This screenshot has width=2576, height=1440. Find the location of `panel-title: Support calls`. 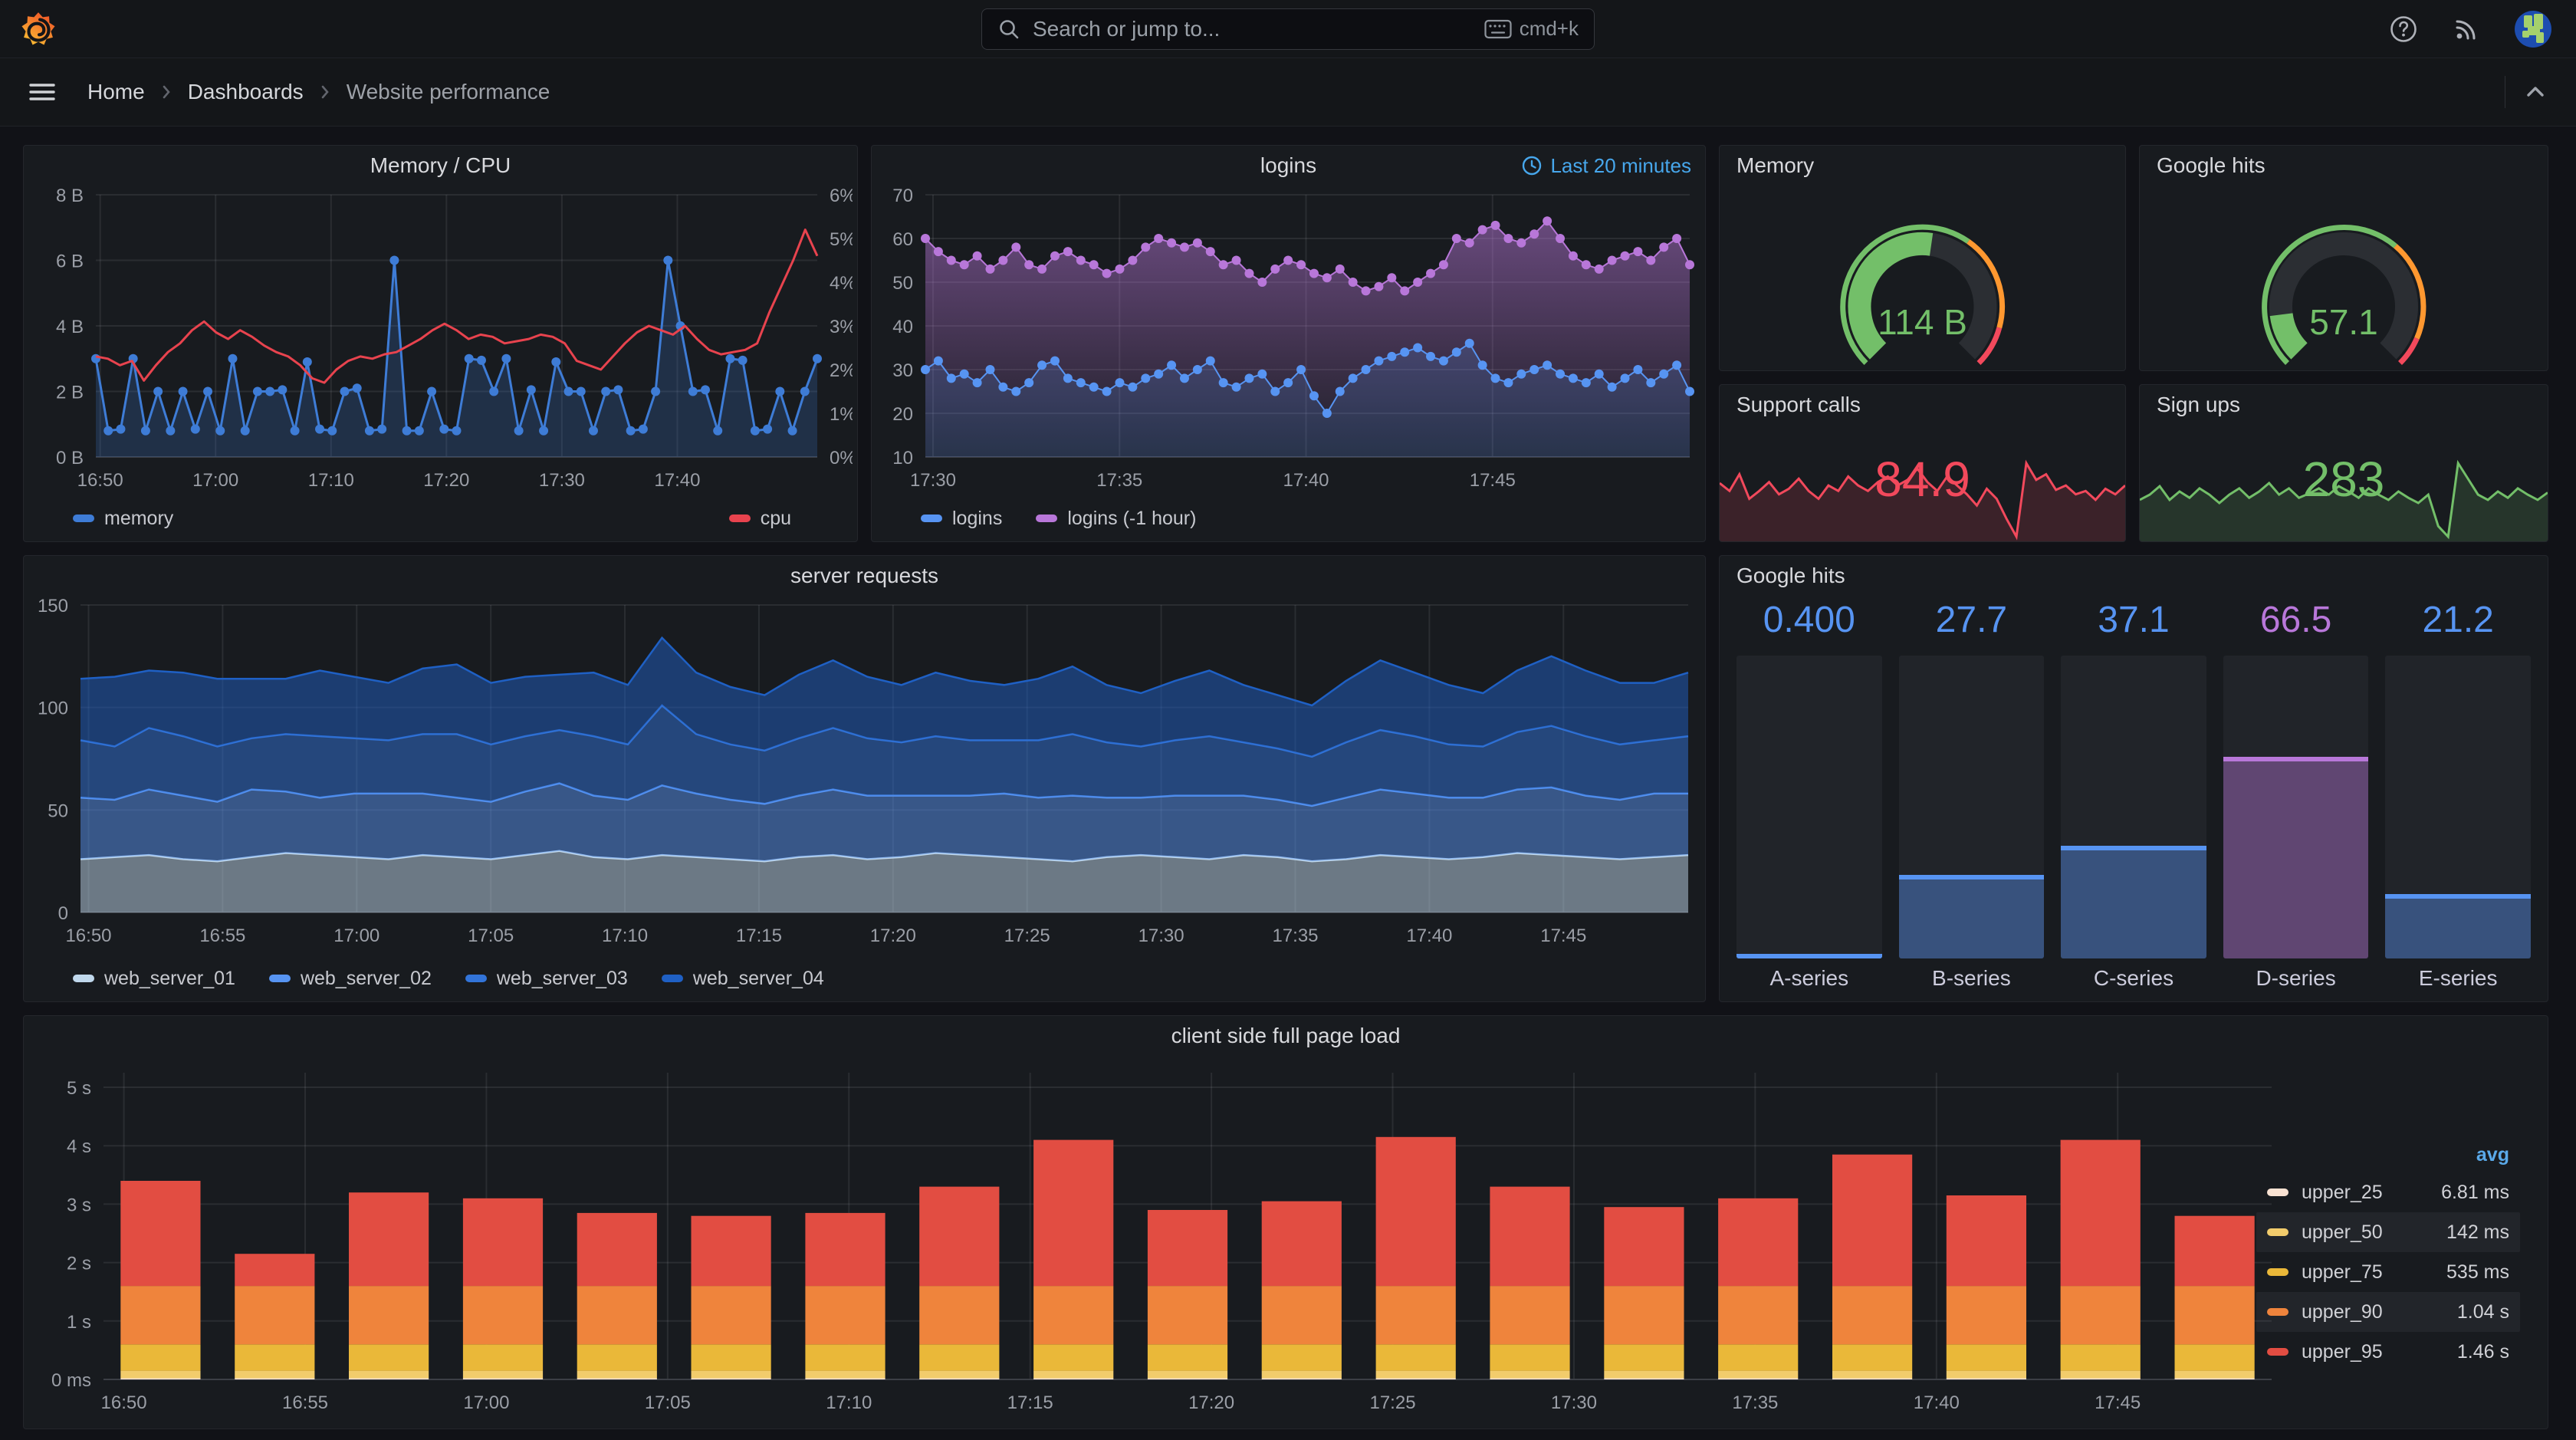

panel-title: Support calls is located at coordinates (1799, 404).